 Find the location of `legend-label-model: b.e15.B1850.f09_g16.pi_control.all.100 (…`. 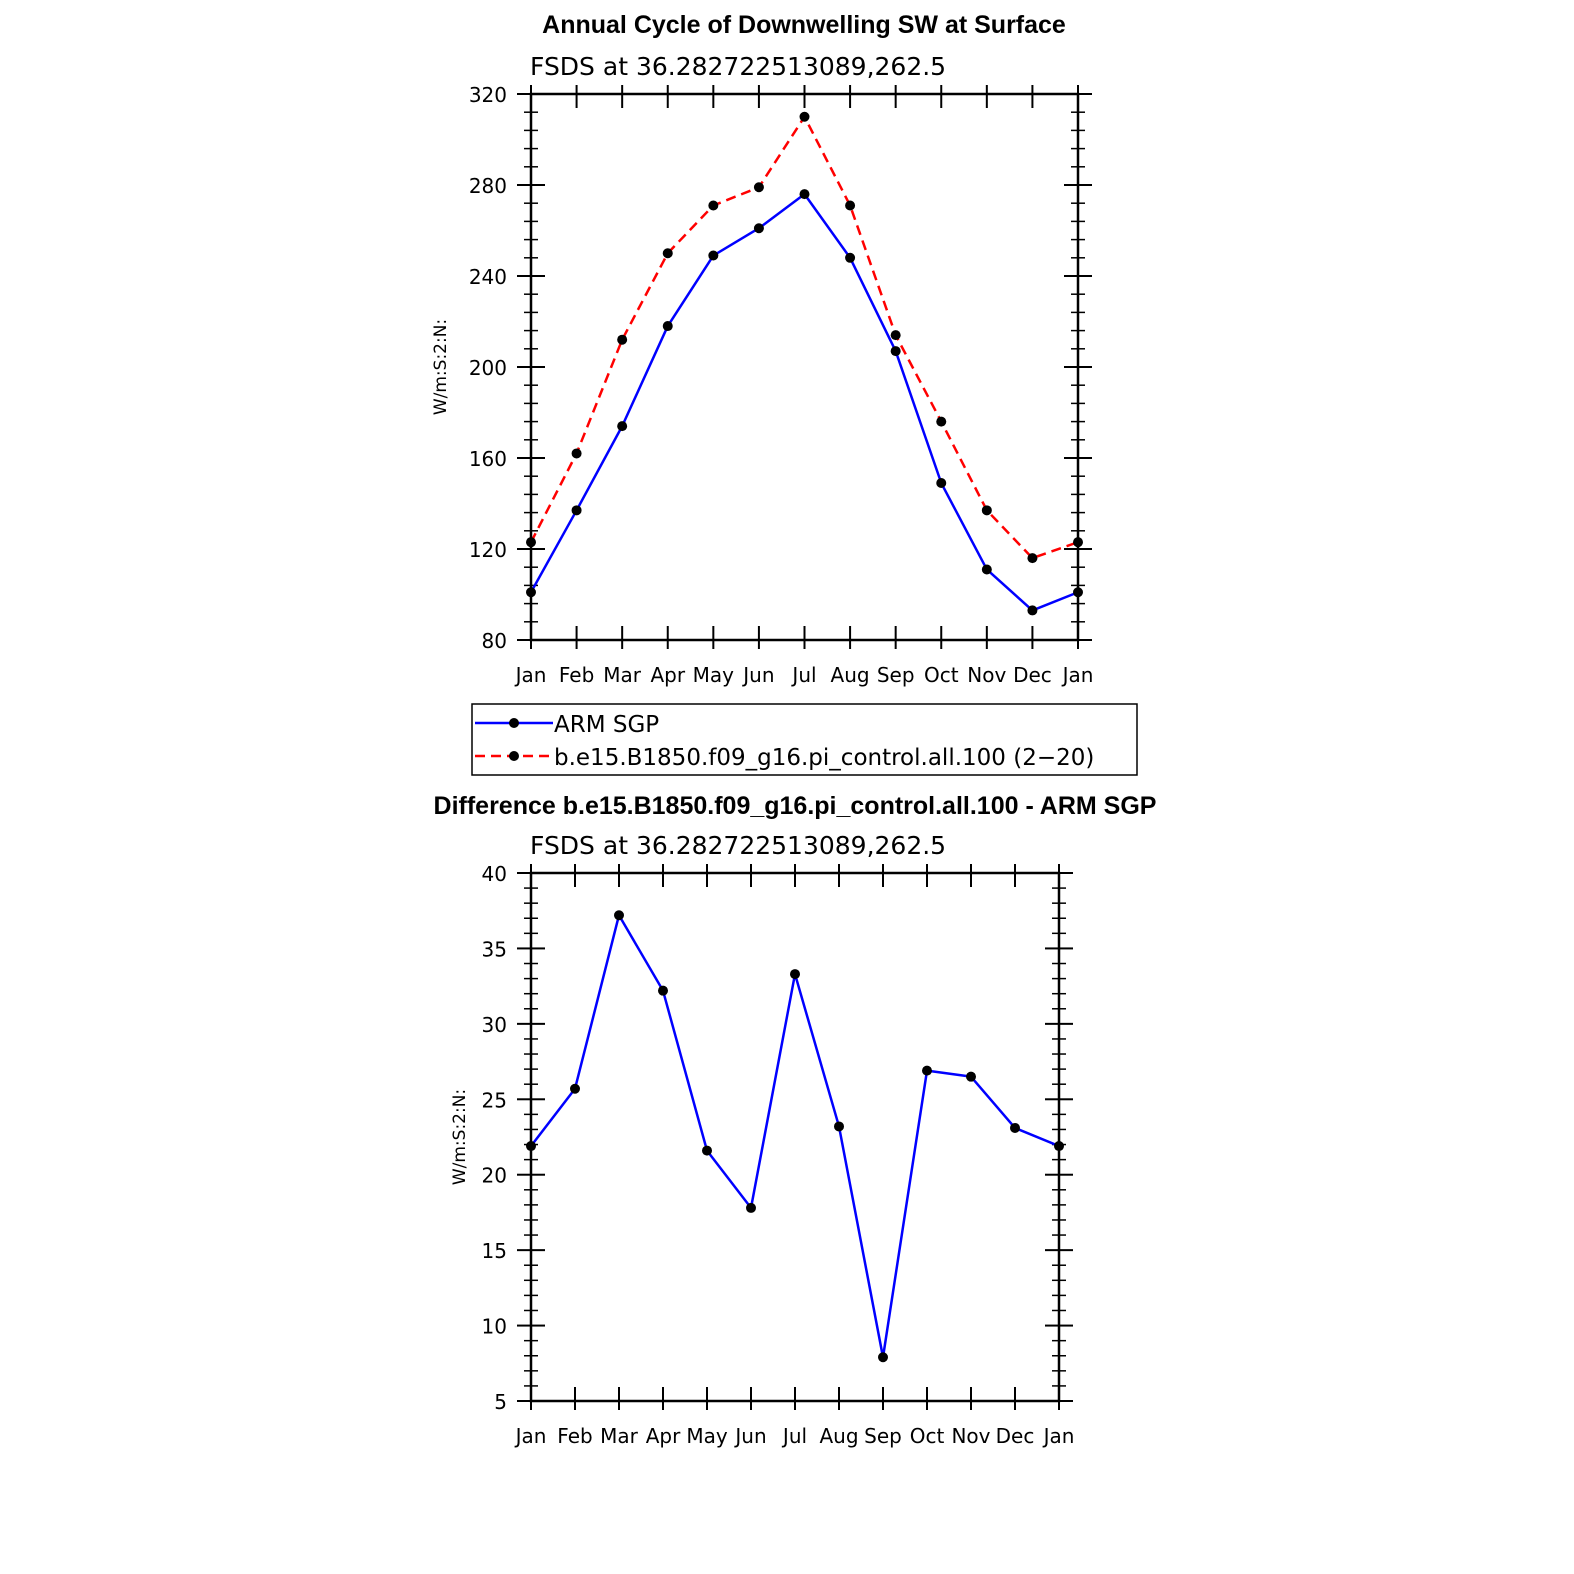

legend-label-model: b.e15.B1850.f09_g16.pi_control.all.100 (… is located at coordinates (824, 758).